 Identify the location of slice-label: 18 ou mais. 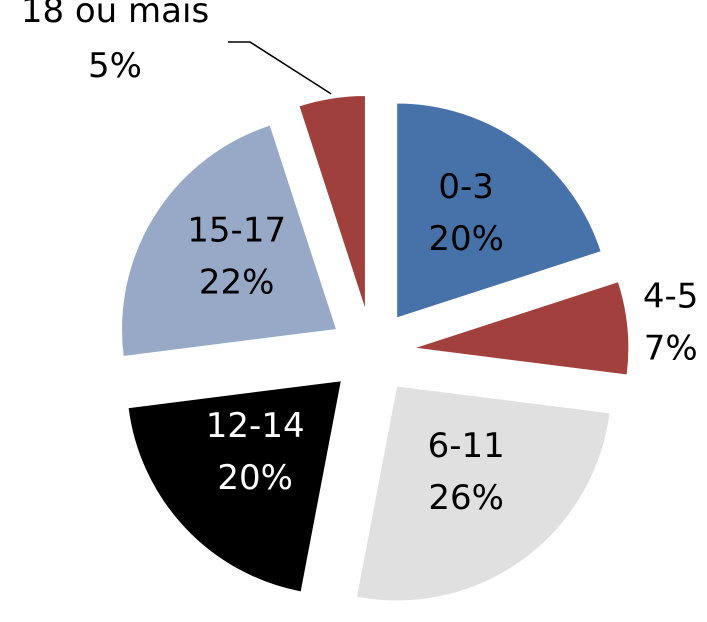
(115, 15).